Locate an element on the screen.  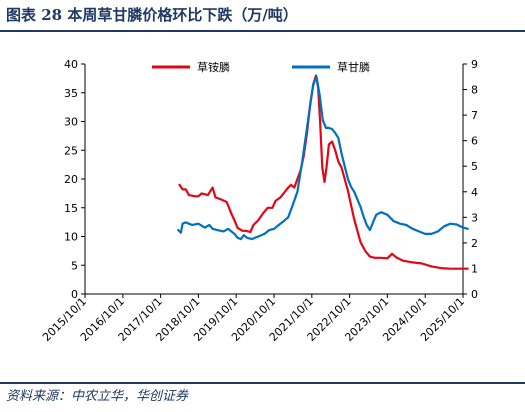
y-left-tick-label: 30 is located at coordinates (71, 122).